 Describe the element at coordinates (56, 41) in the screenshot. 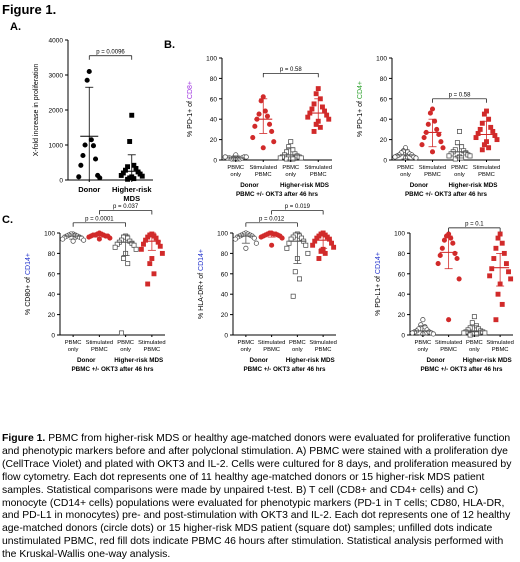

I see `y-tick-label: 4000` at that location.